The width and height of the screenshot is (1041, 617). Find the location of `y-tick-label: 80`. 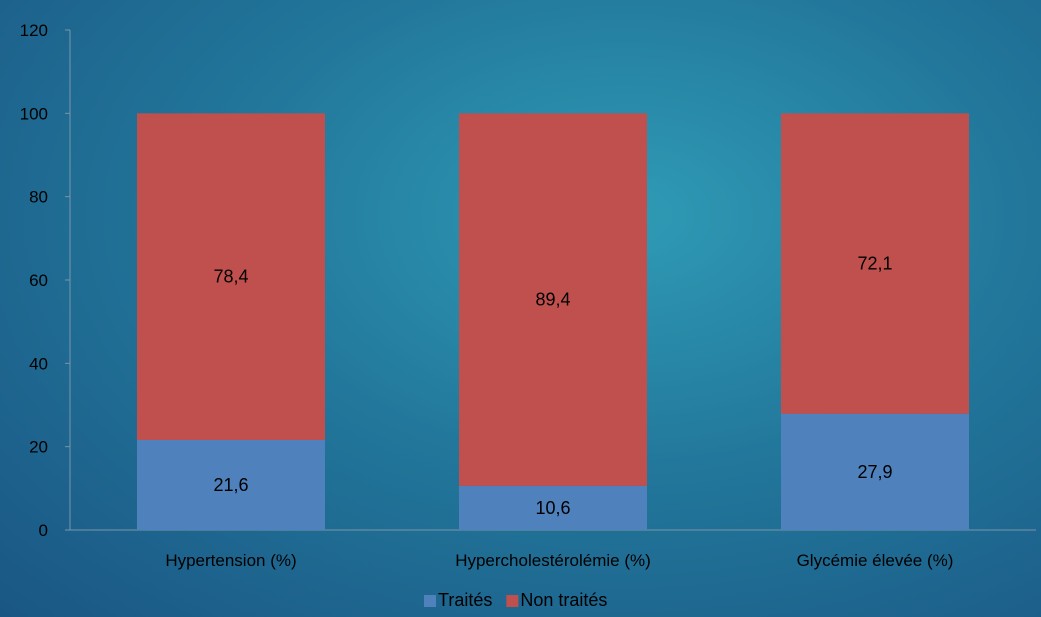

y-tick-label: 80 is located at coordinates (38, 197).